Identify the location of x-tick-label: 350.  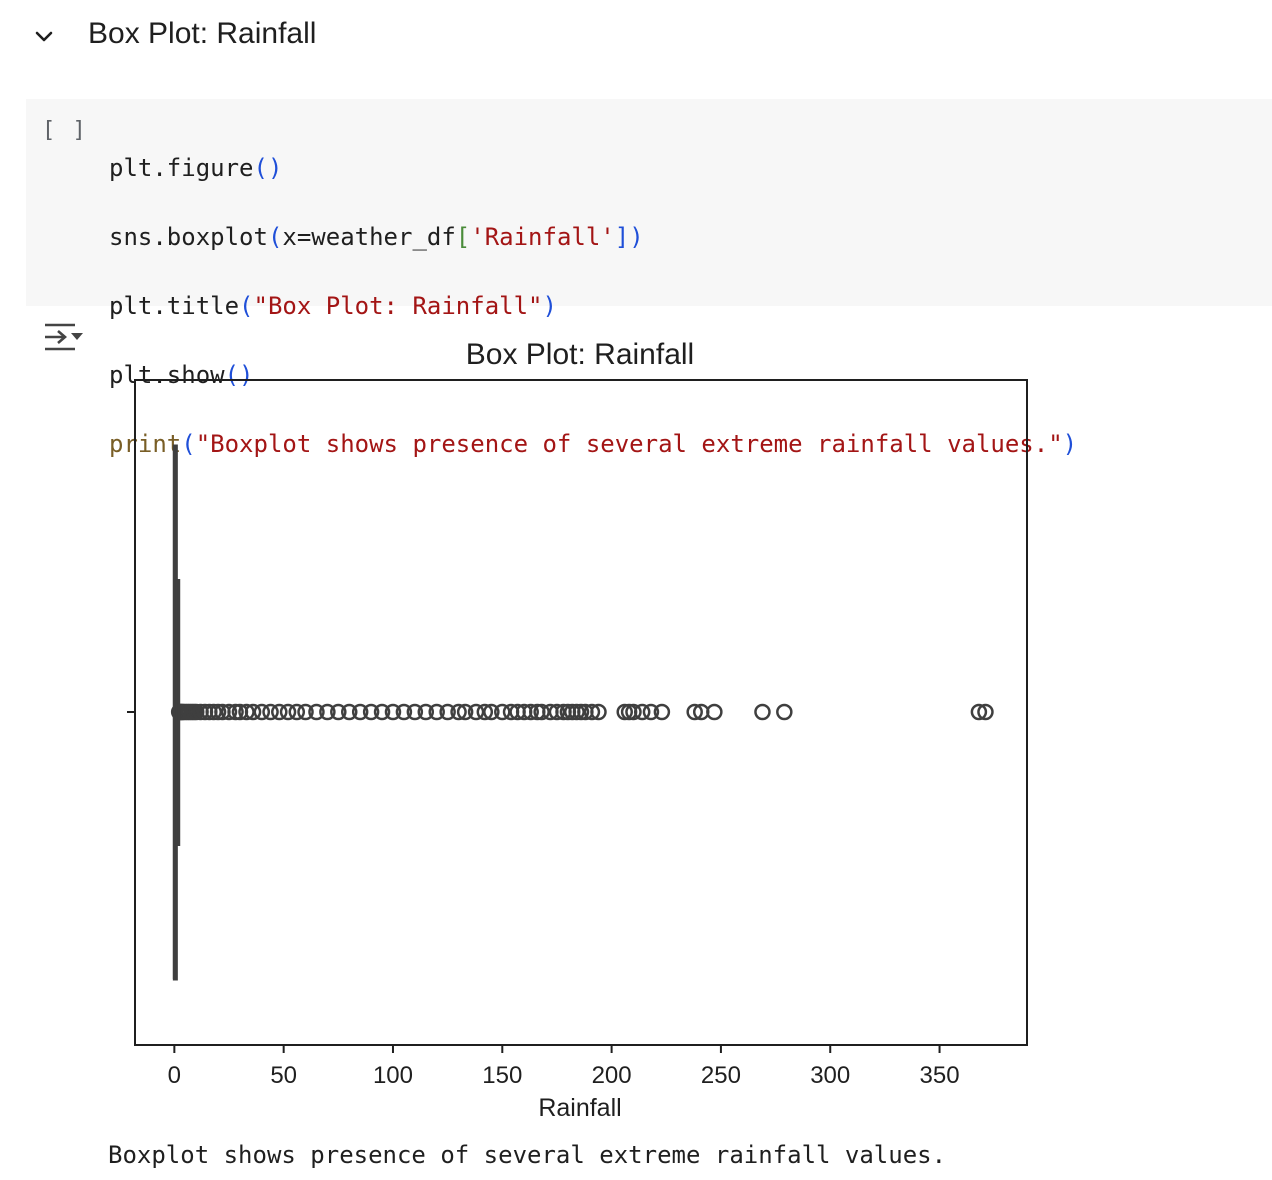
(940, 1075).